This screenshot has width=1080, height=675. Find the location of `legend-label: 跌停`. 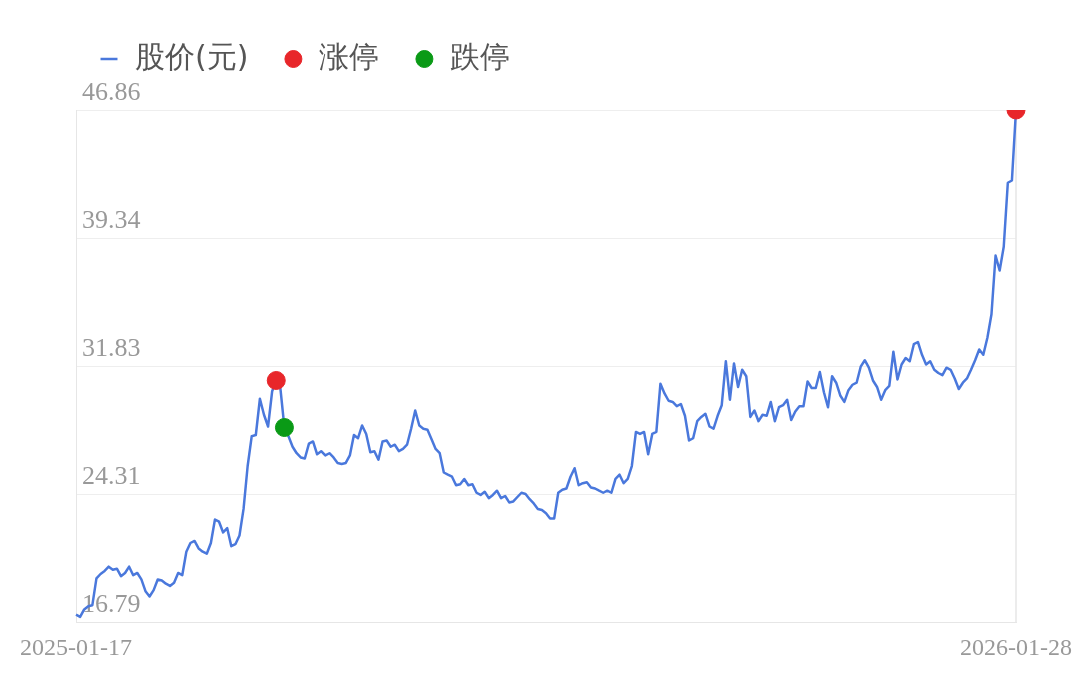

legend-label: 跌停 is located at coordinates (480, 56).